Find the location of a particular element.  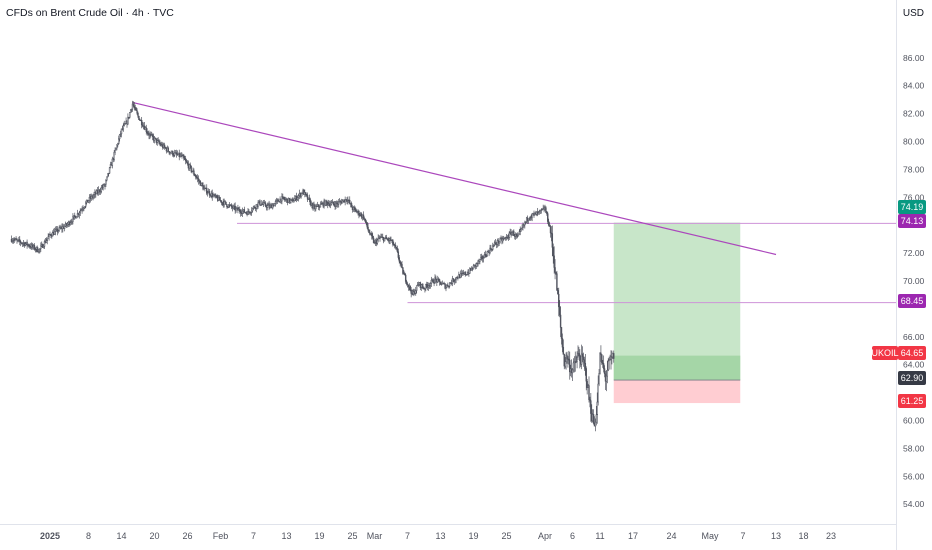

loss-zone is located at coordinates (677, 392).